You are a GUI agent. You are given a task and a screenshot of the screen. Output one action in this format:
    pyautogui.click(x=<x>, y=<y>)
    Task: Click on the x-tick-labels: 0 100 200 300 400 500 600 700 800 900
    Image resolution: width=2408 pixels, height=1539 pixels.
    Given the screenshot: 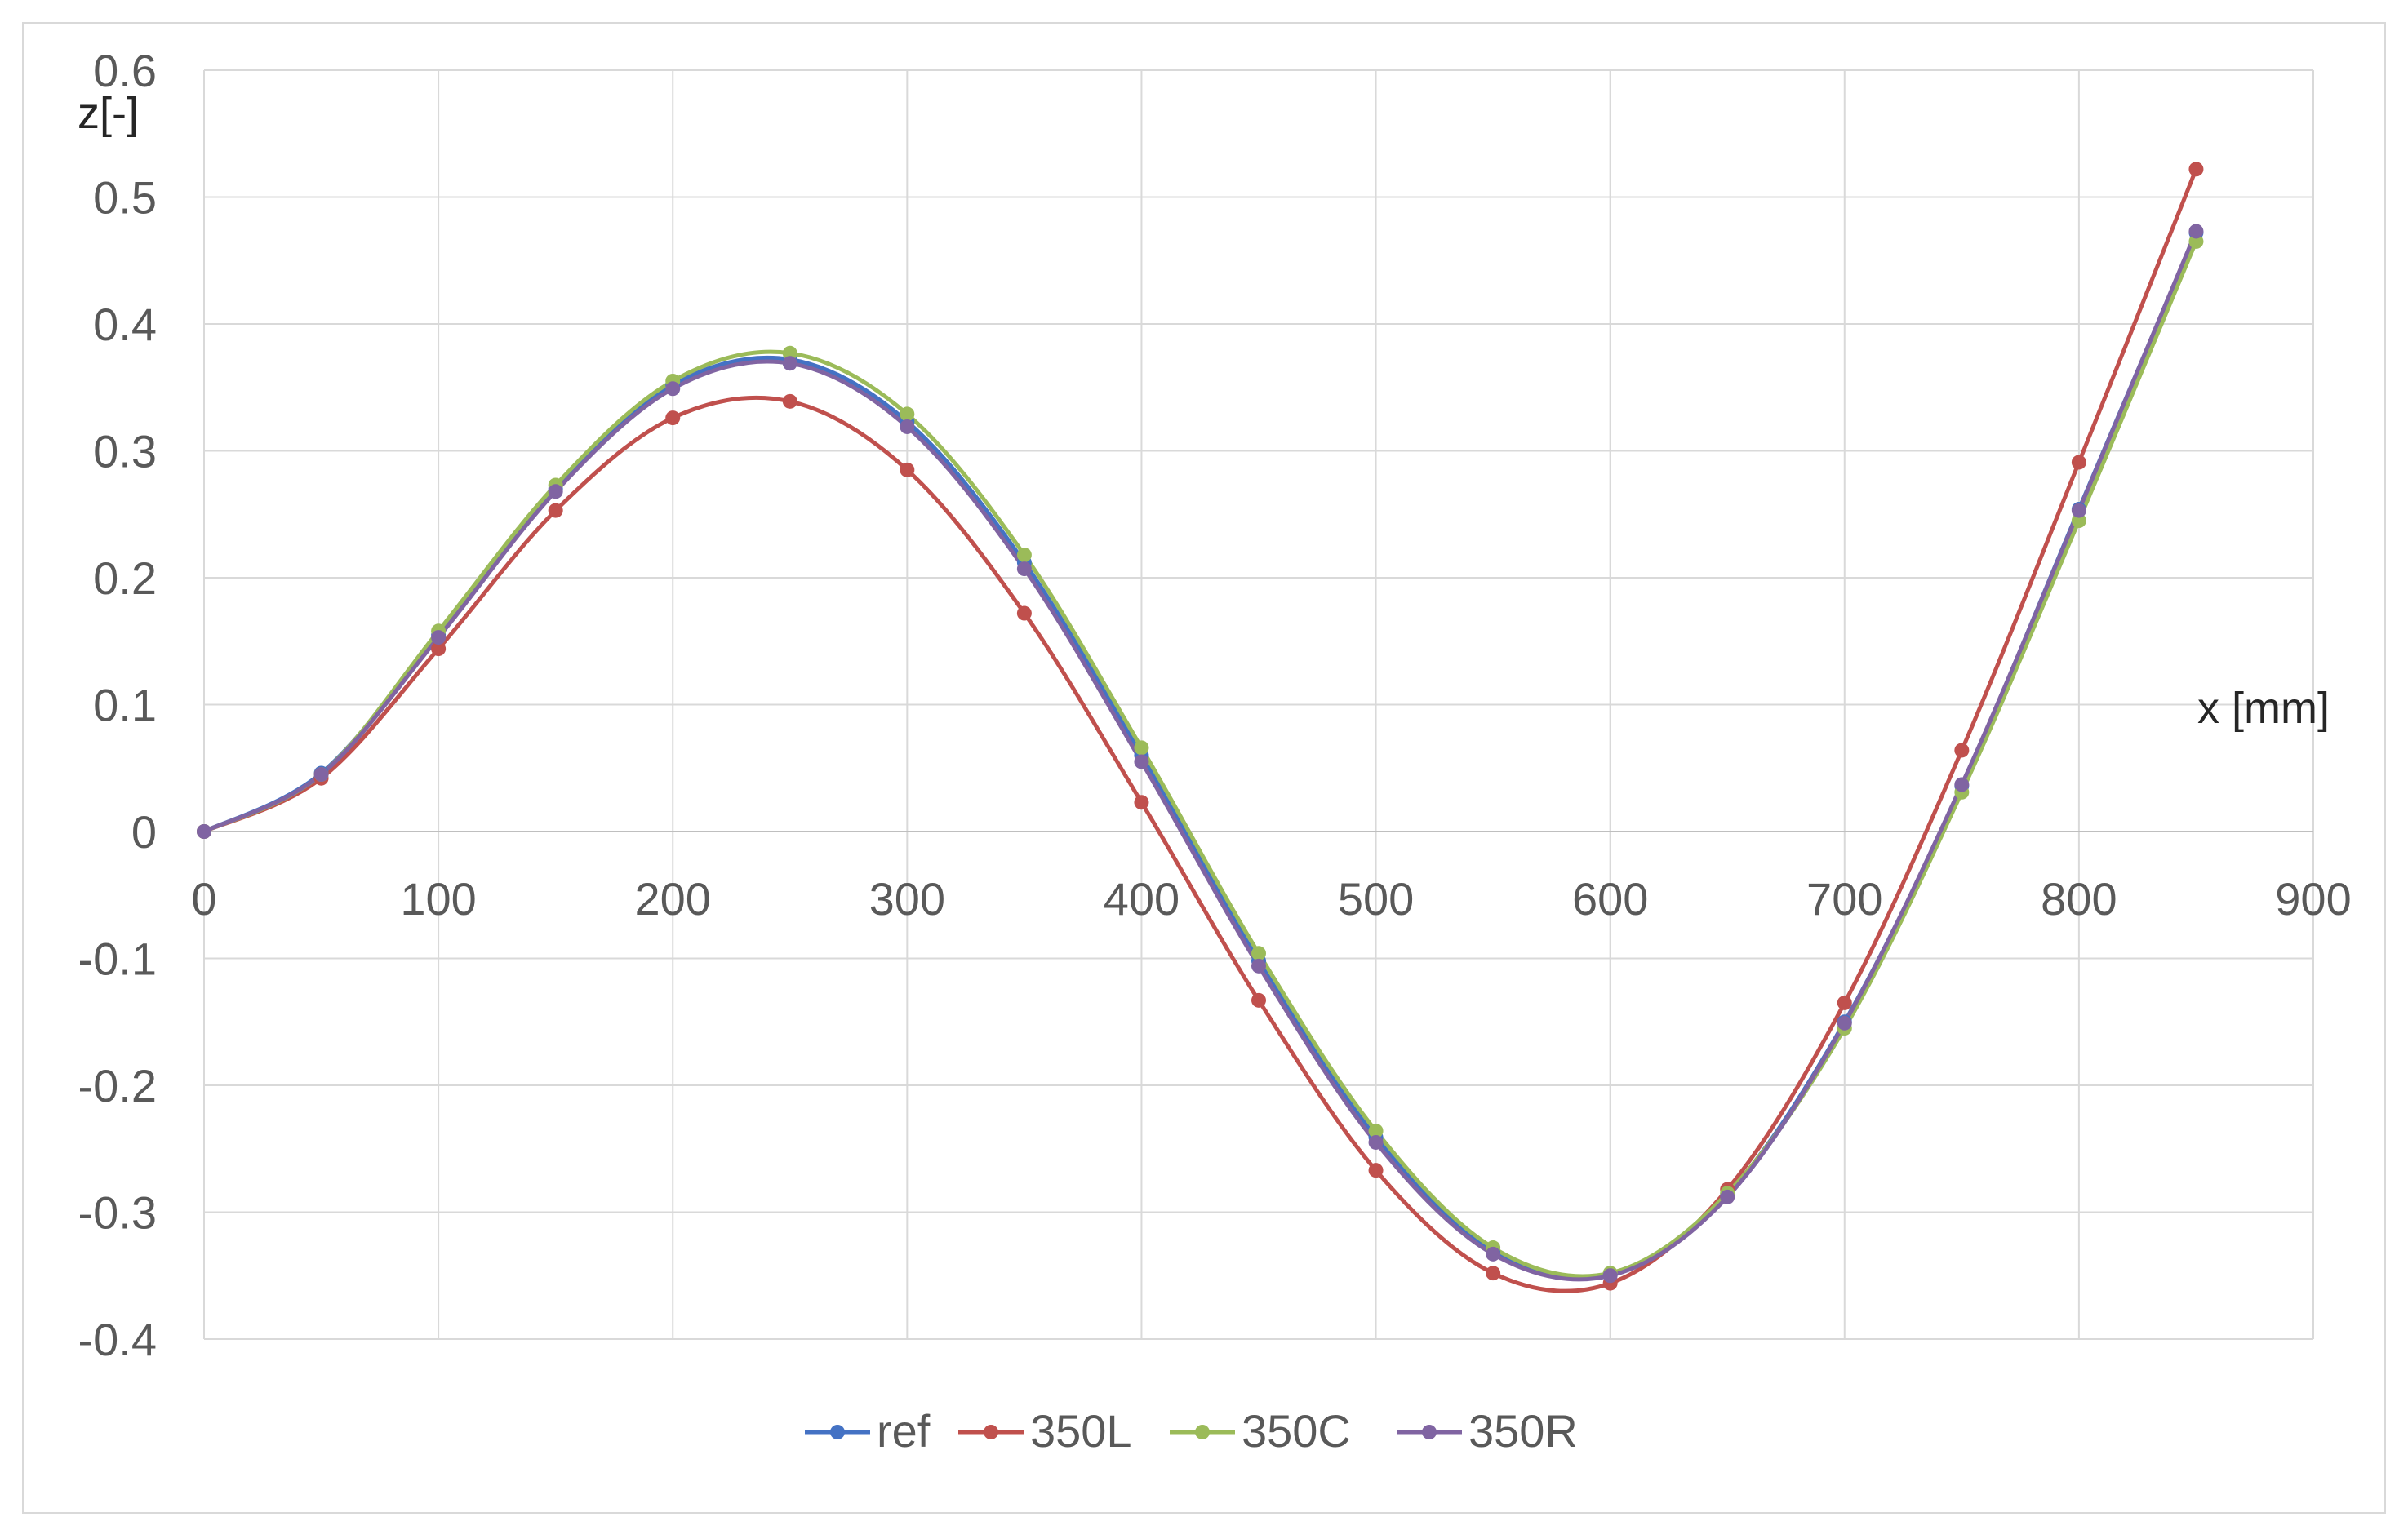 What is the action you would take?
    pyautogui.click(x=1271, y=899)
    